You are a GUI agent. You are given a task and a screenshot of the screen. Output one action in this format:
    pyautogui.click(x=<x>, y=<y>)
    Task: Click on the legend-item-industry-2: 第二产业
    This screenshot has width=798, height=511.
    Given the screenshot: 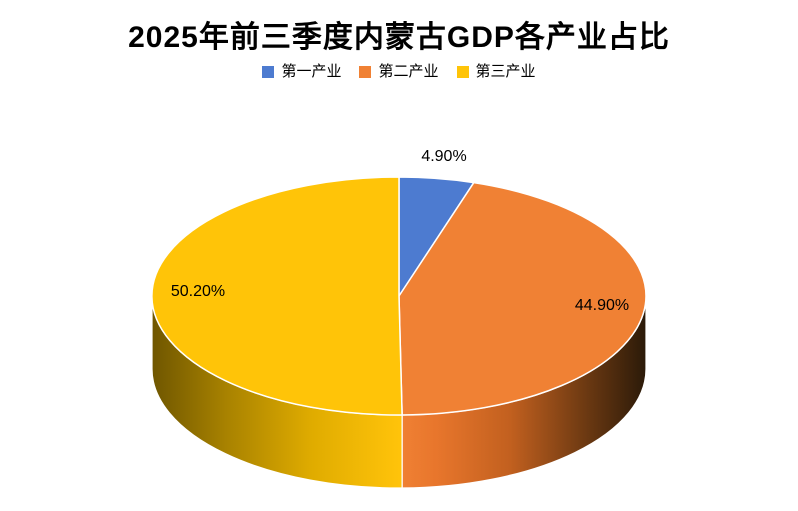 What is the action you would take?
    pyautogui.click(x=399, y=72)
    